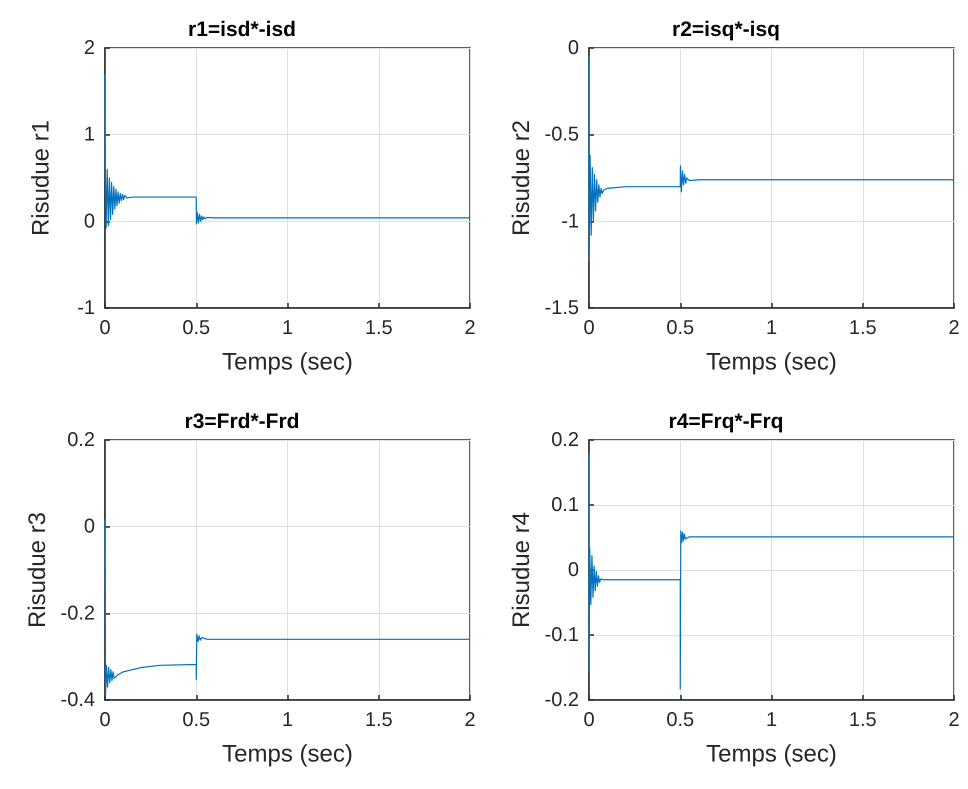 Image resolution: width=968 pixels, height=789 pixels. I want to click on y-tick-label: 1, so click(89, 135).